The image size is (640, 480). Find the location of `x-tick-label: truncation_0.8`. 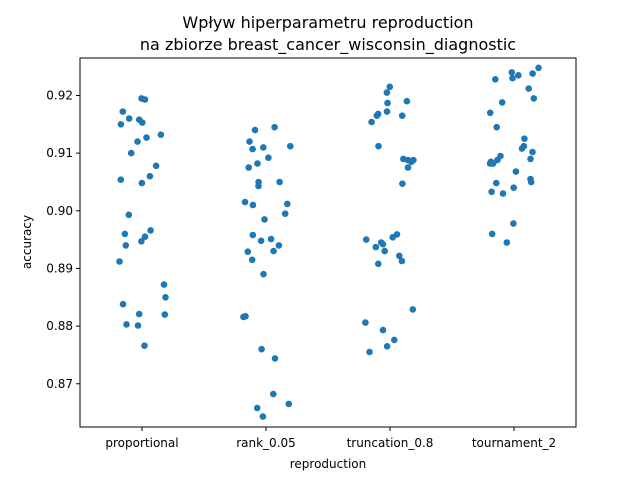

x-tick-label: truncation_0.8 is located at coordinates (390, 443).